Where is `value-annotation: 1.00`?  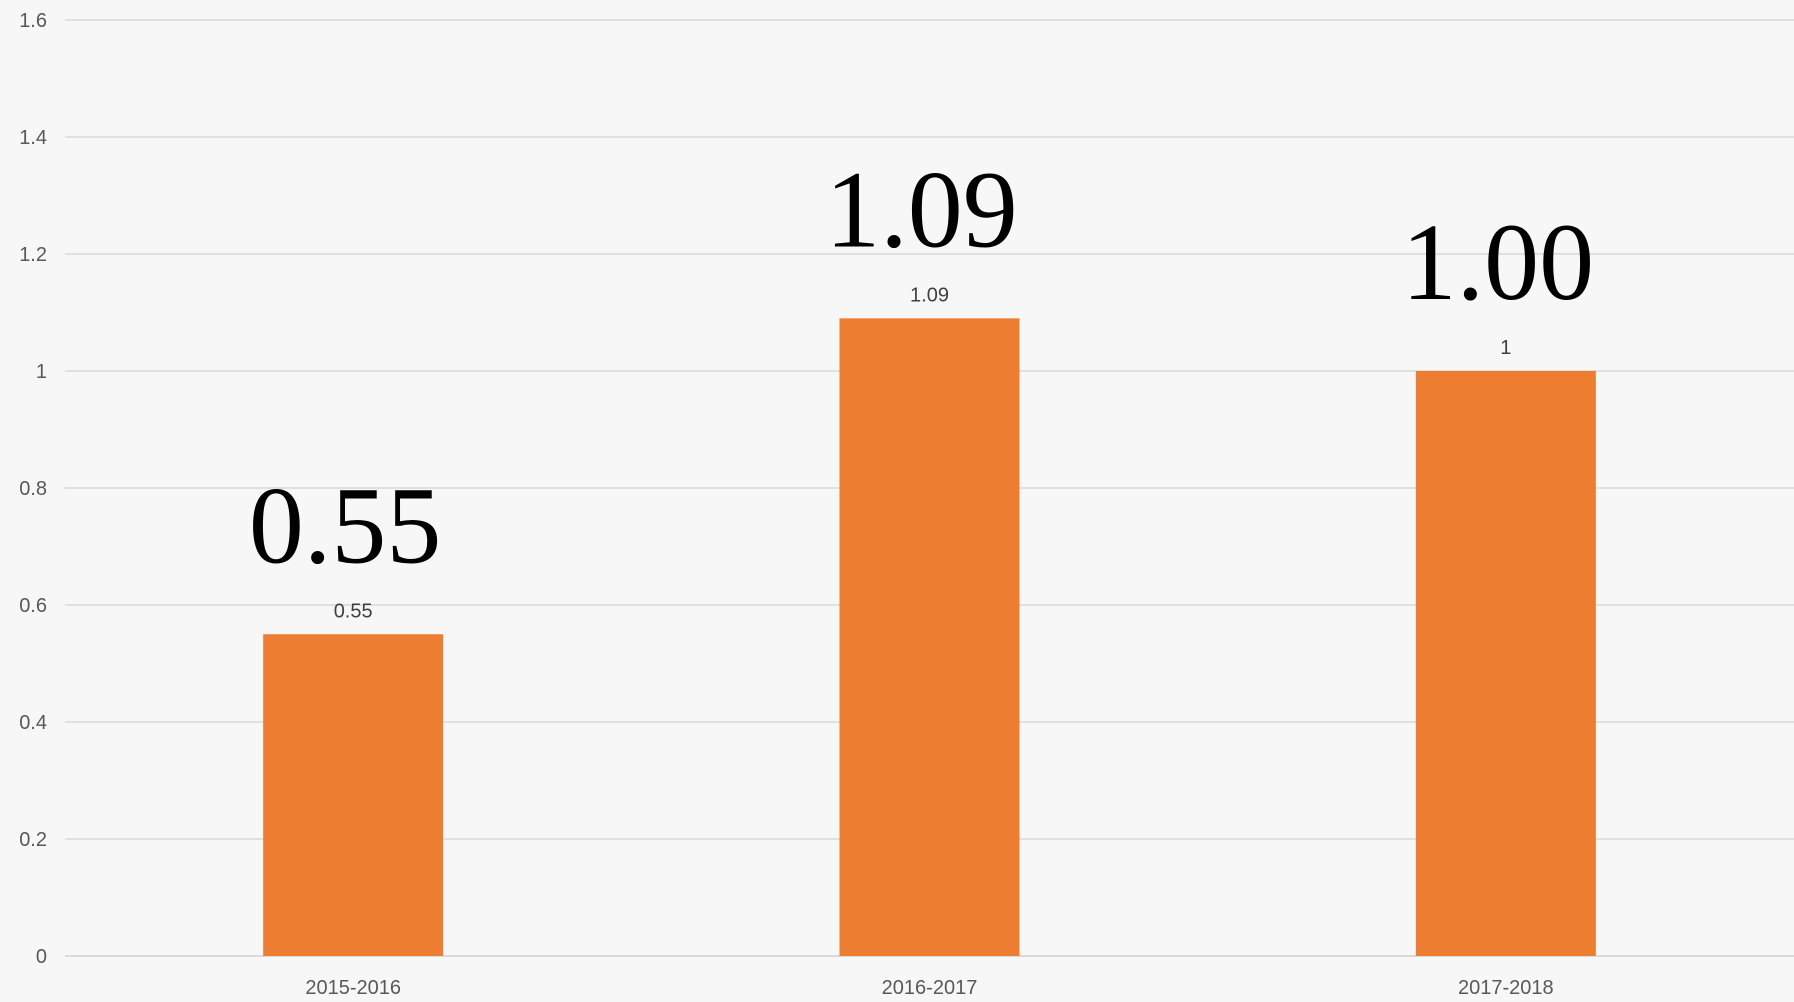 value-annotation: 1.00 is located at coordinates (1498, 262).